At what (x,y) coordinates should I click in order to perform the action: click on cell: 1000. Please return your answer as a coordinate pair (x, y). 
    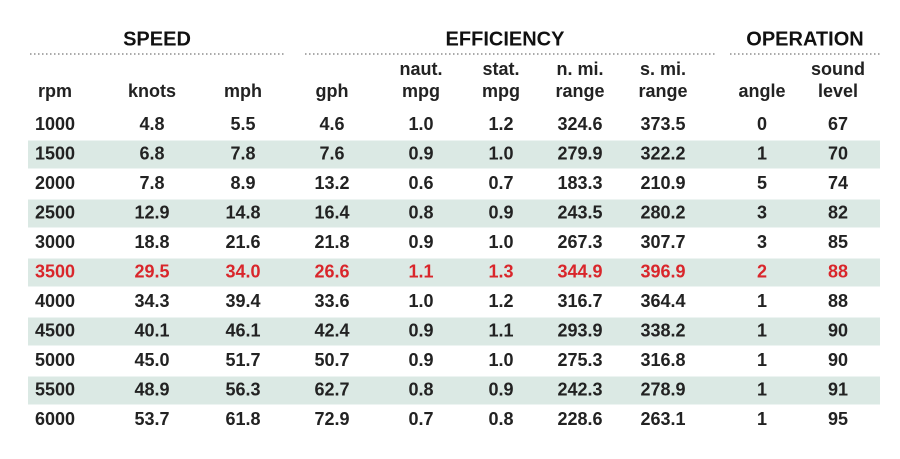
    Looking at the image, I should click on (55, 124).